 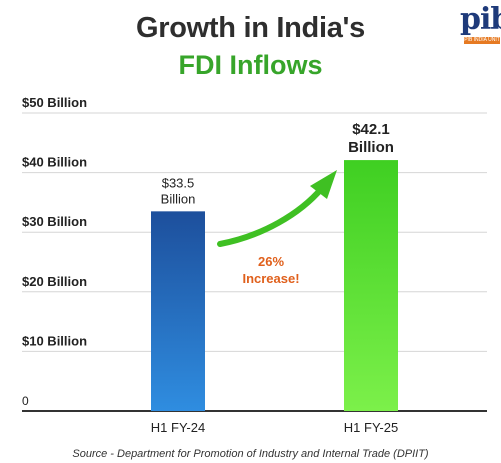 What do you see at coordinates (480, 19) in the screenshot?
I see `pib-logo-text: pib` at bounding box center [480, 19].